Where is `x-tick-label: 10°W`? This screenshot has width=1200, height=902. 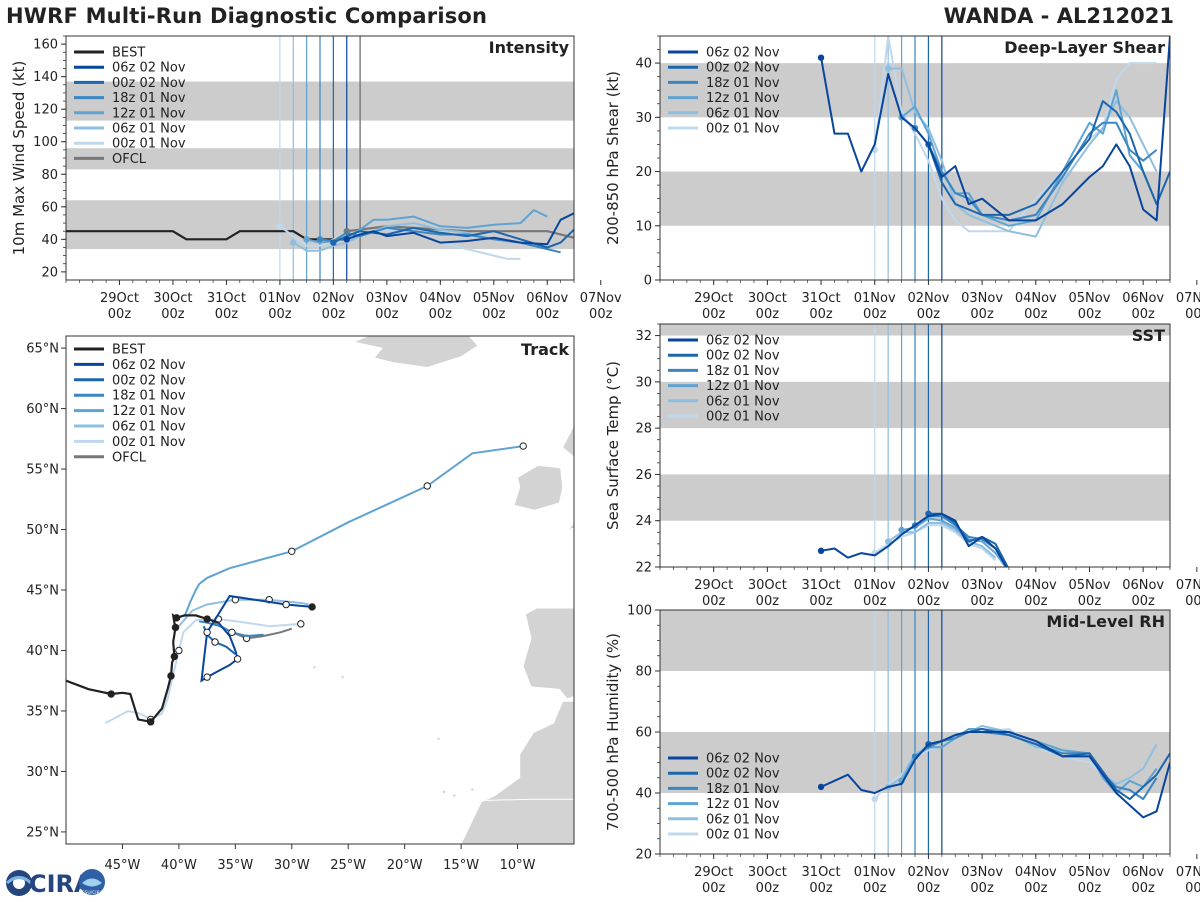 x-tick-label: 10°W is located at coordinates (518, 865).